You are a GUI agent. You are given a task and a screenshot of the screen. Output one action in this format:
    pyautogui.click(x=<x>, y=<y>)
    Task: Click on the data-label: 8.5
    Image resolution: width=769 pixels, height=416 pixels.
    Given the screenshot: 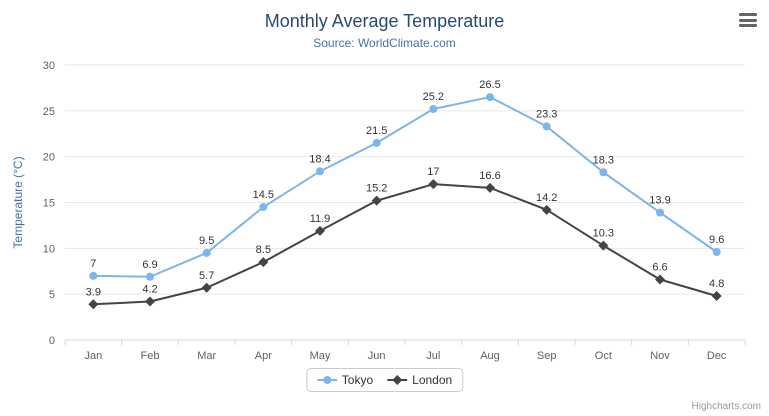 What is the action you would take?
    pyautogui.click(x=263, y=250)
    